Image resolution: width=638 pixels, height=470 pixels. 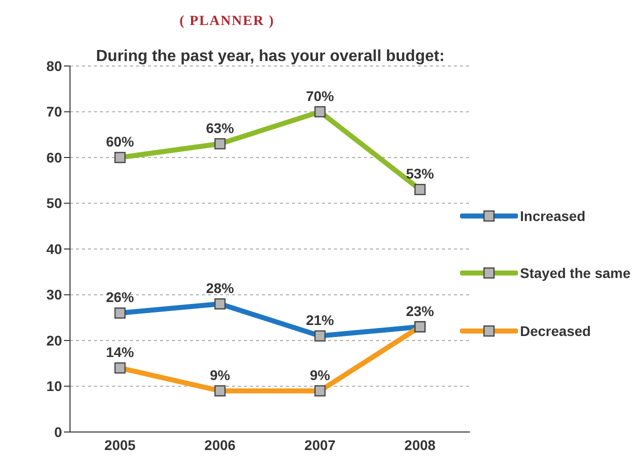 What do you see at coordinates (54, 66) in the screenshot?
I see `y-tick-label: 80` at bounding box center [54, 66].